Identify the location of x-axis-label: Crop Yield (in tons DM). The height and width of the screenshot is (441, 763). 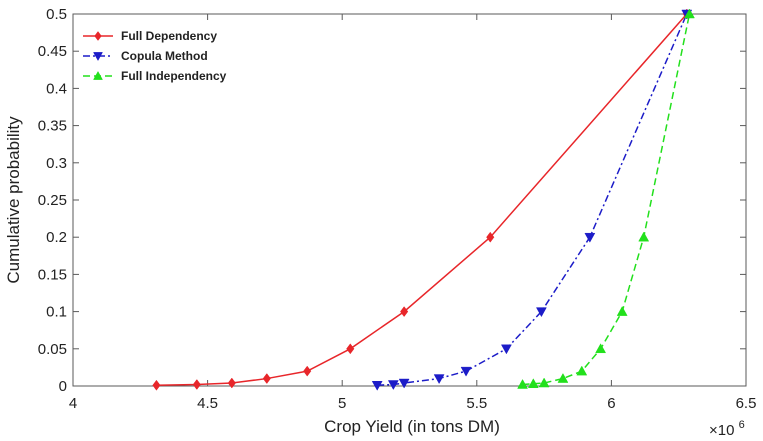
(412, 426).